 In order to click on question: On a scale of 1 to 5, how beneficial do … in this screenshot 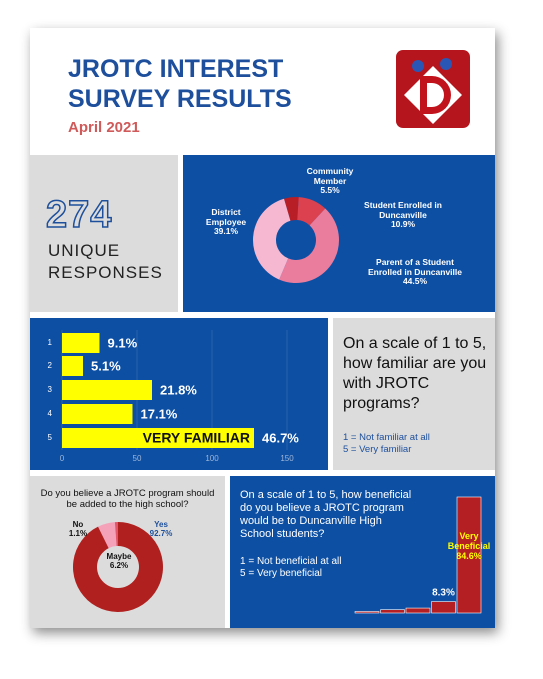, I will do `click(326, 514)`.